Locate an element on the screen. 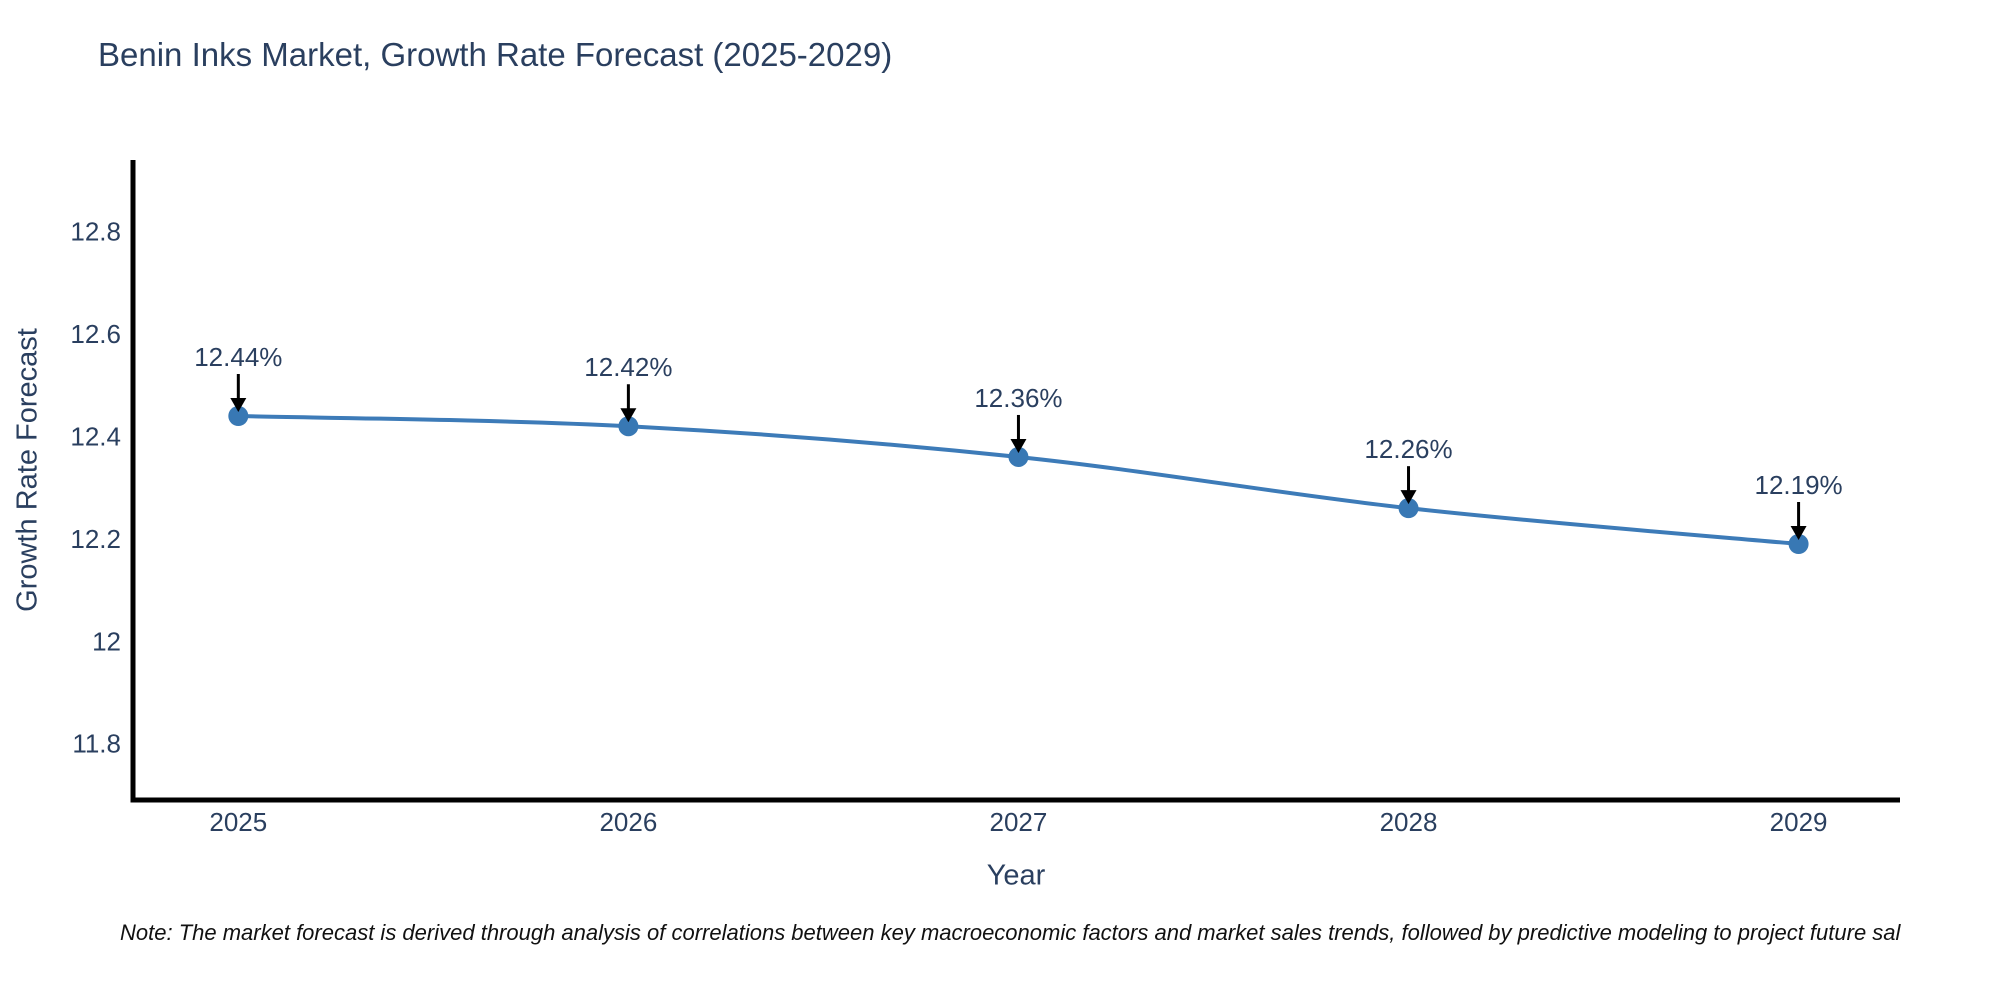 The height and width of the screenshot is (1000, 2000). y-tick-label: 12 is located at coordinates (106, 641).